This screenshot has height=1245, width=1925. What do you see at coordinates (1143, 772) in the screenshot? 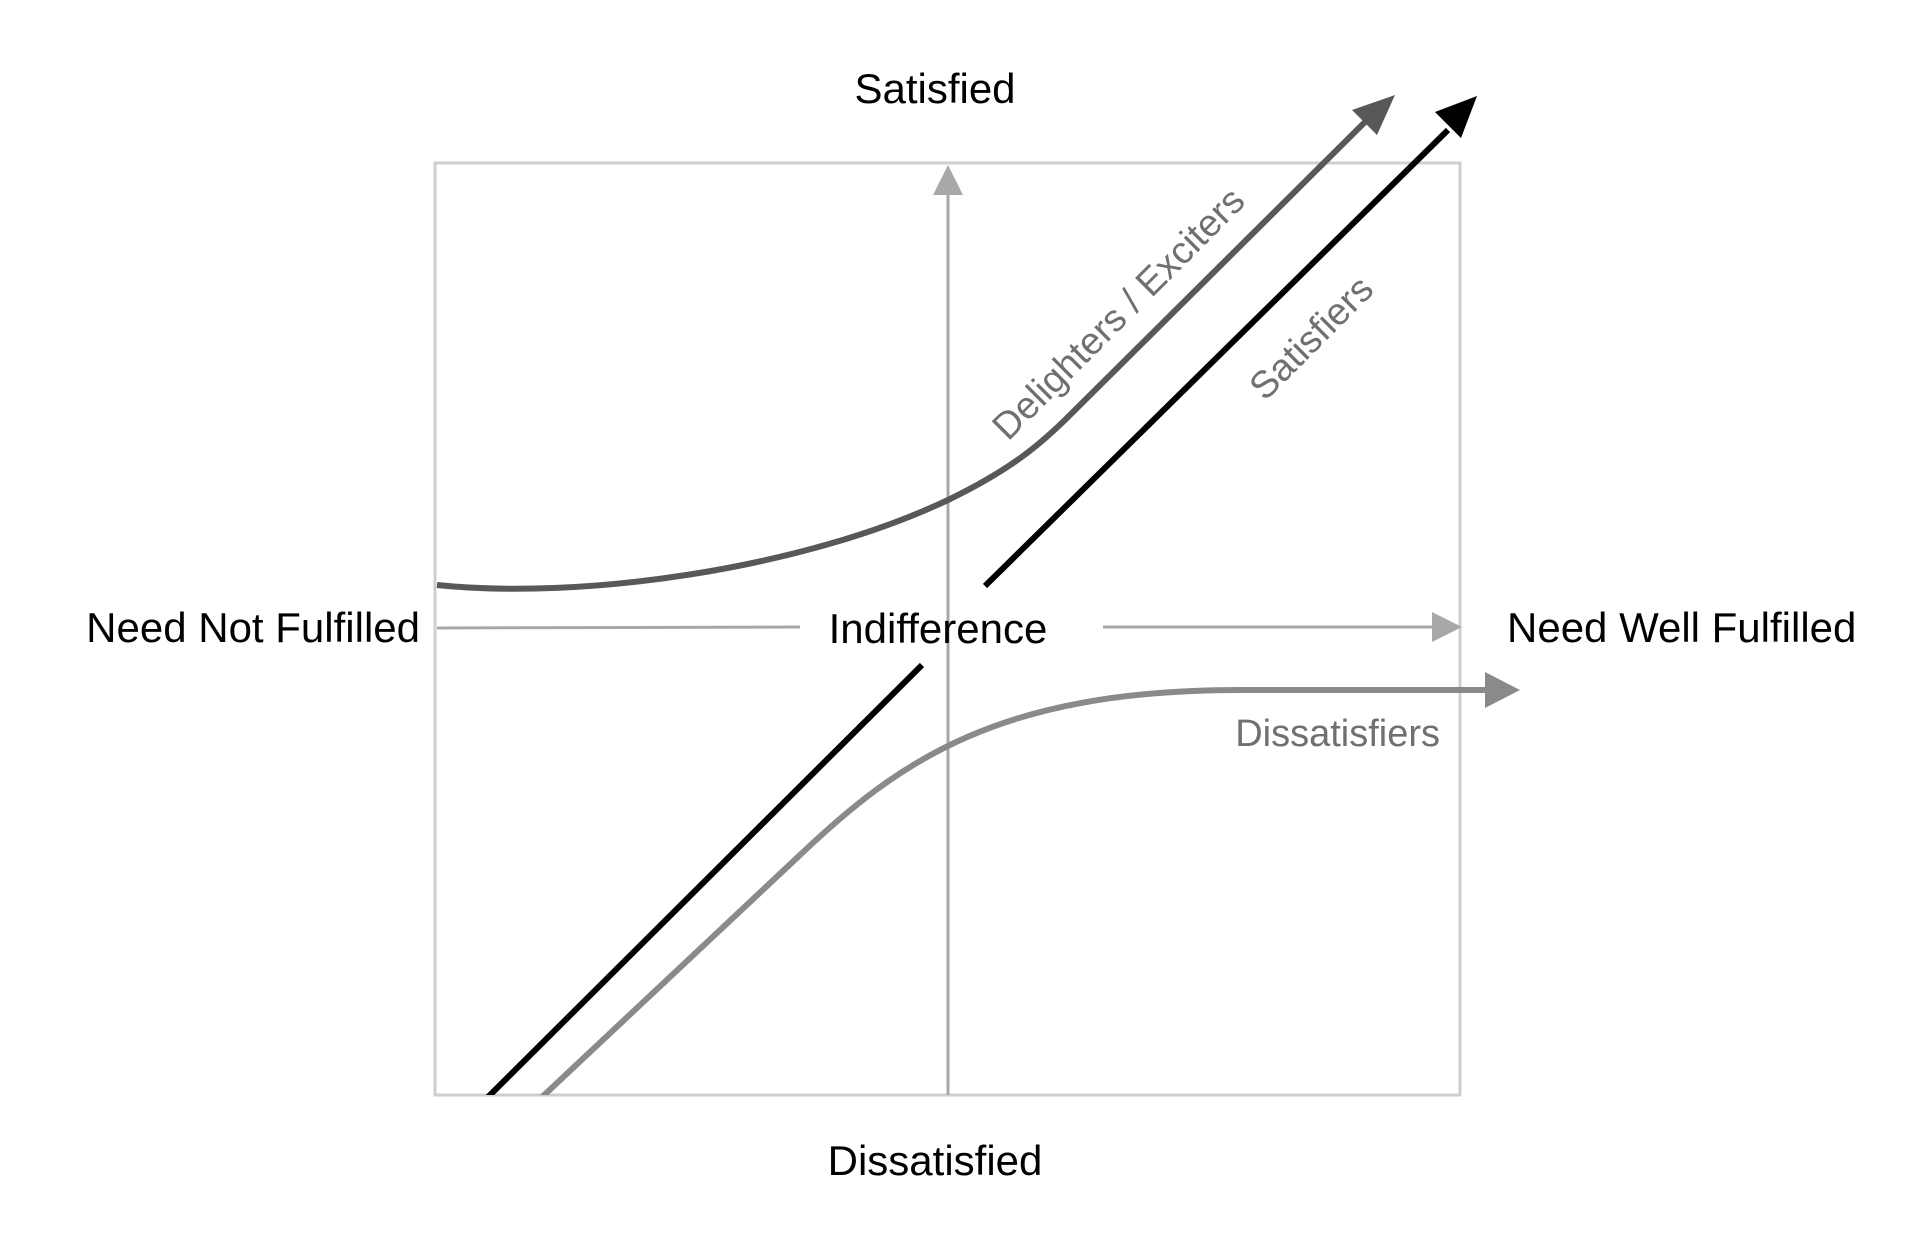
I see `dissatisfiers-curve` at bounding box center [1143, 772].